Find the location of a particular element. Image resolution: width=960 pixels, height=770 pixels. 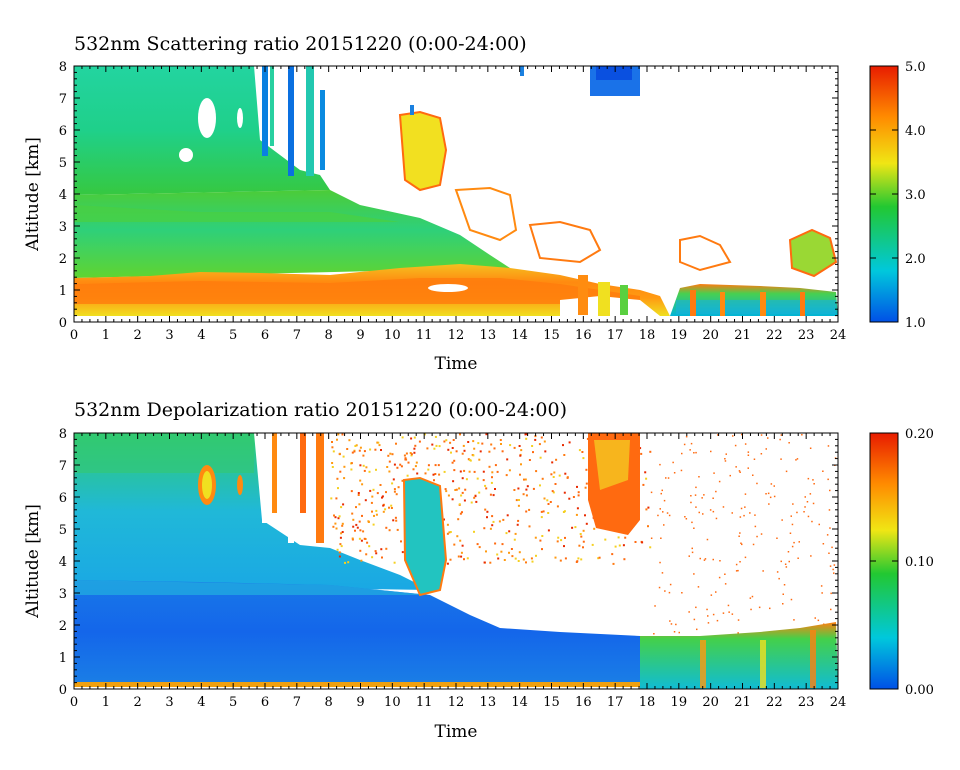

colorbar-tick-label: 0.10 is located at coordinates (919, 562).